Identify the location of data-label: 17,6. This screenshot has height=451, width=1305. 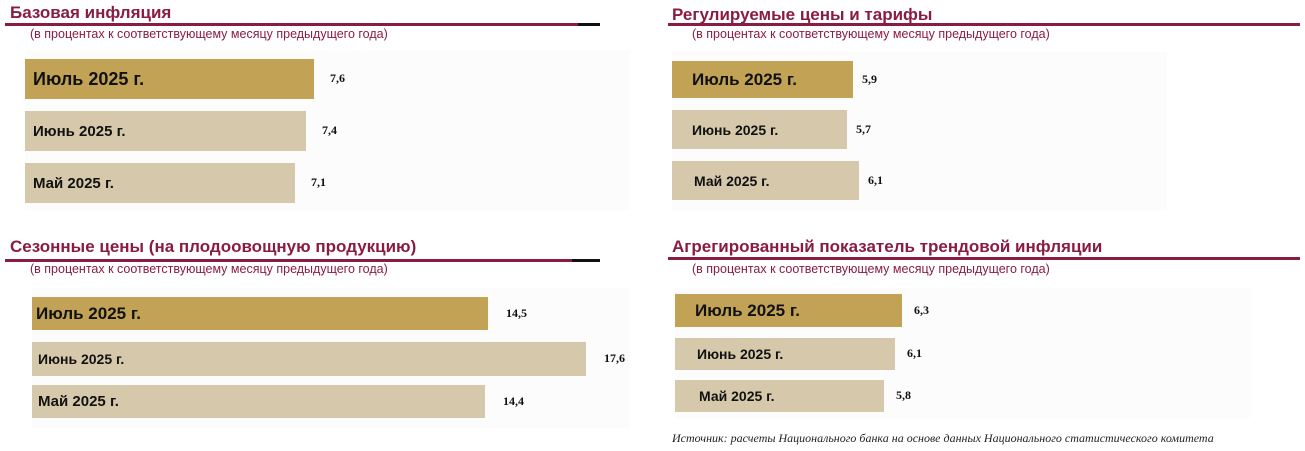
(614, 358).